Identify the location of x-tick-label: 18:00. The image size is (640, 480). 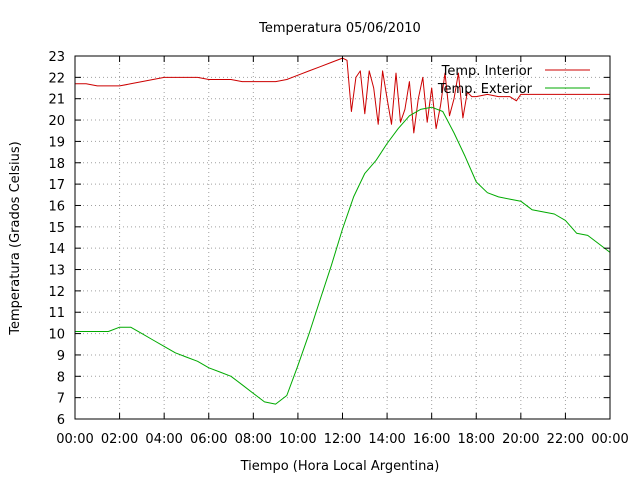
(476, 439).